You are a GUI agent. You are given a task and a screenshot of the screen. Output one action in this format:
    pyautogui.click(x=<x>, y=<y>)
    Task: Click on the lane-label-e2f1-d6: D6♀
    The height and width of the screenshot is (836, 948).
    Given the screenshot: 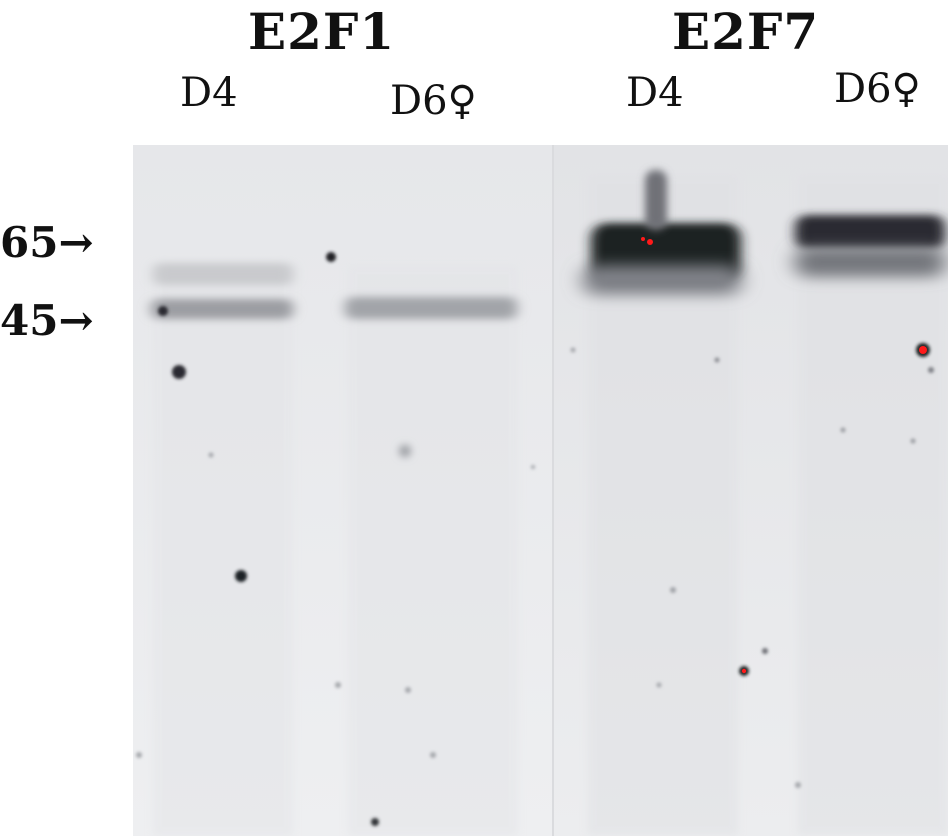 What is the action you would take?
    pyautogui.click(x=433, y=101)
    